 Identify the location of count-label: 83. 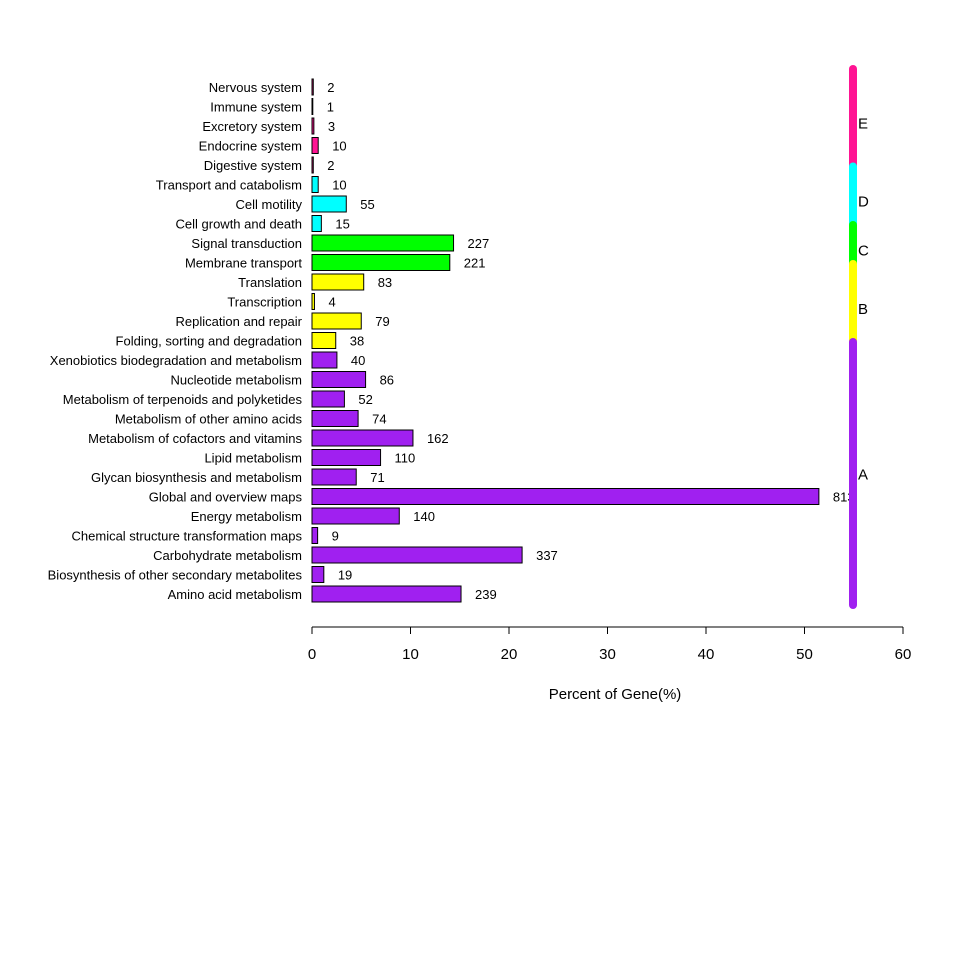
(385, 282).